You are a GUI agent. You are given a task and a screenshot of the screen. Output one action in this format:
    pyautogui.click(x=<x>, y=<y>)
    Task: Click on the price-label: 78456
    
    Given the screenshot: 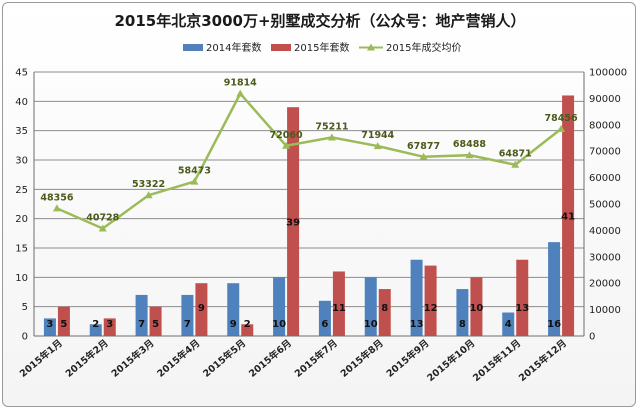 What is the action you would take?
    pyautogui.click(x=561, y=118)
    